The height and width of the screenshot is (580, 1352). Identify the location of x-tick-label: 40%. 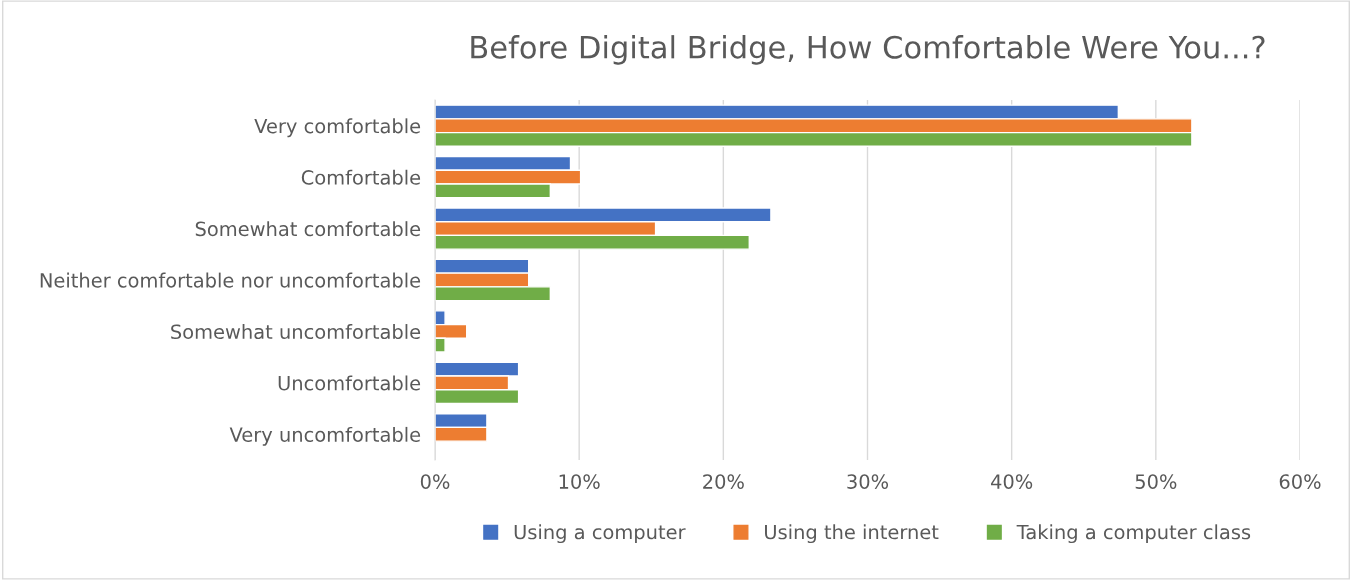
(1012, 481).